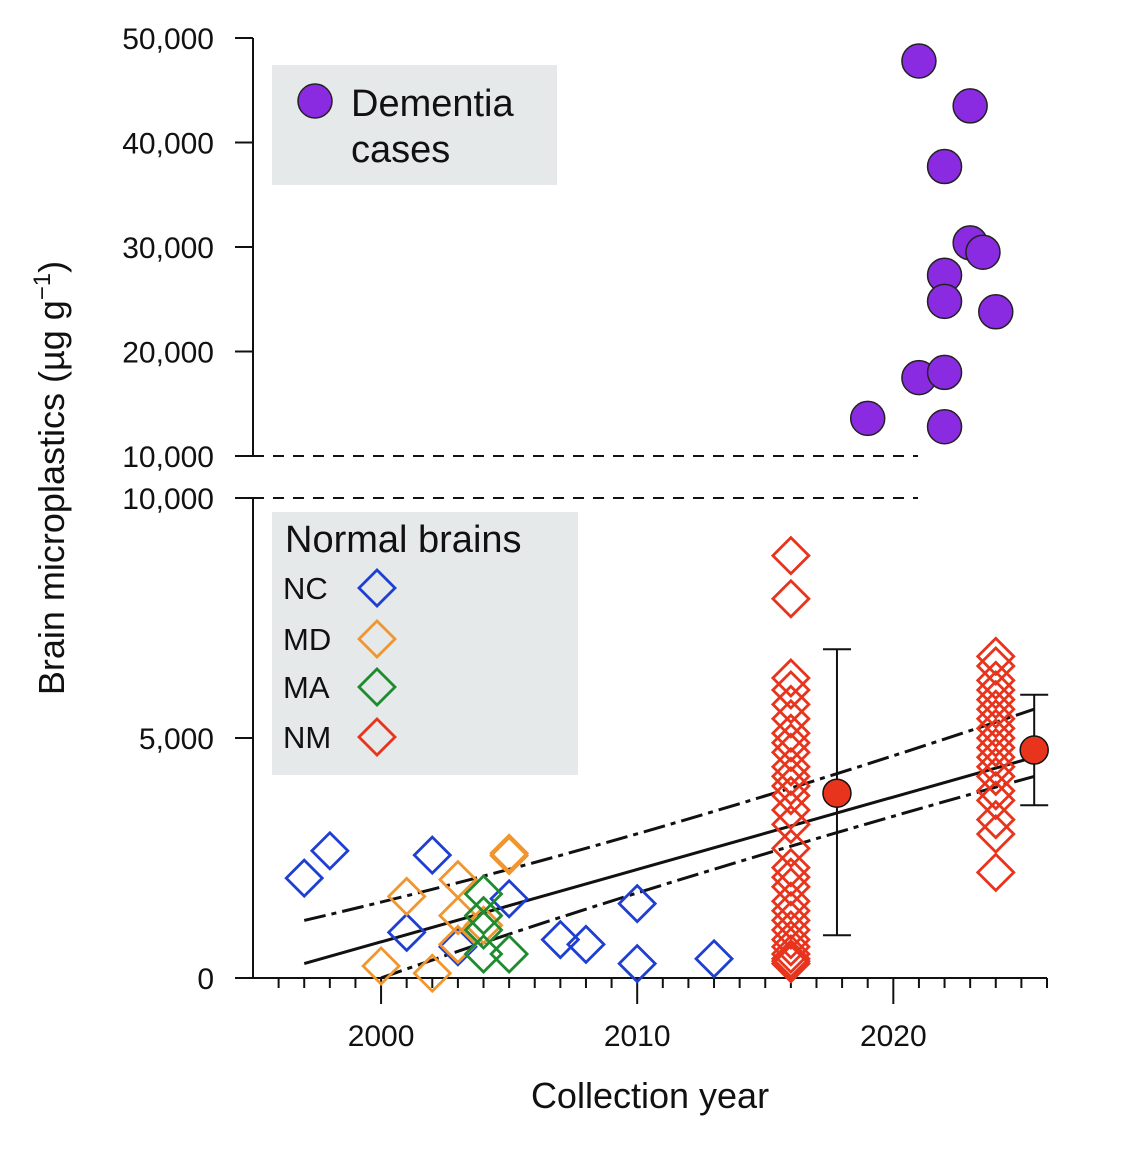  What do you see at coordinates (650, 1095) in the screenshot?
I see `x-axis-title: Collection year` at bounding box center [650, 1095].